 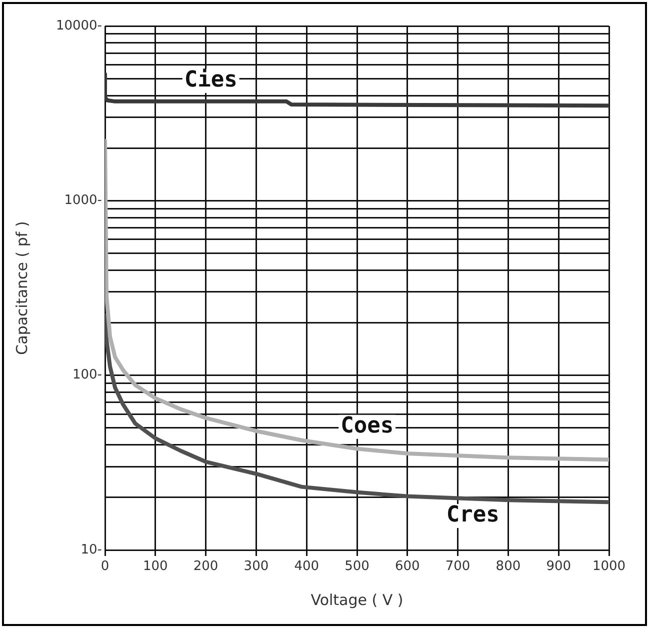 What do you see at coordinates (559, 566) in the screenshot?
I see `x-tick-label: 900` at bounding box center [559, 566].